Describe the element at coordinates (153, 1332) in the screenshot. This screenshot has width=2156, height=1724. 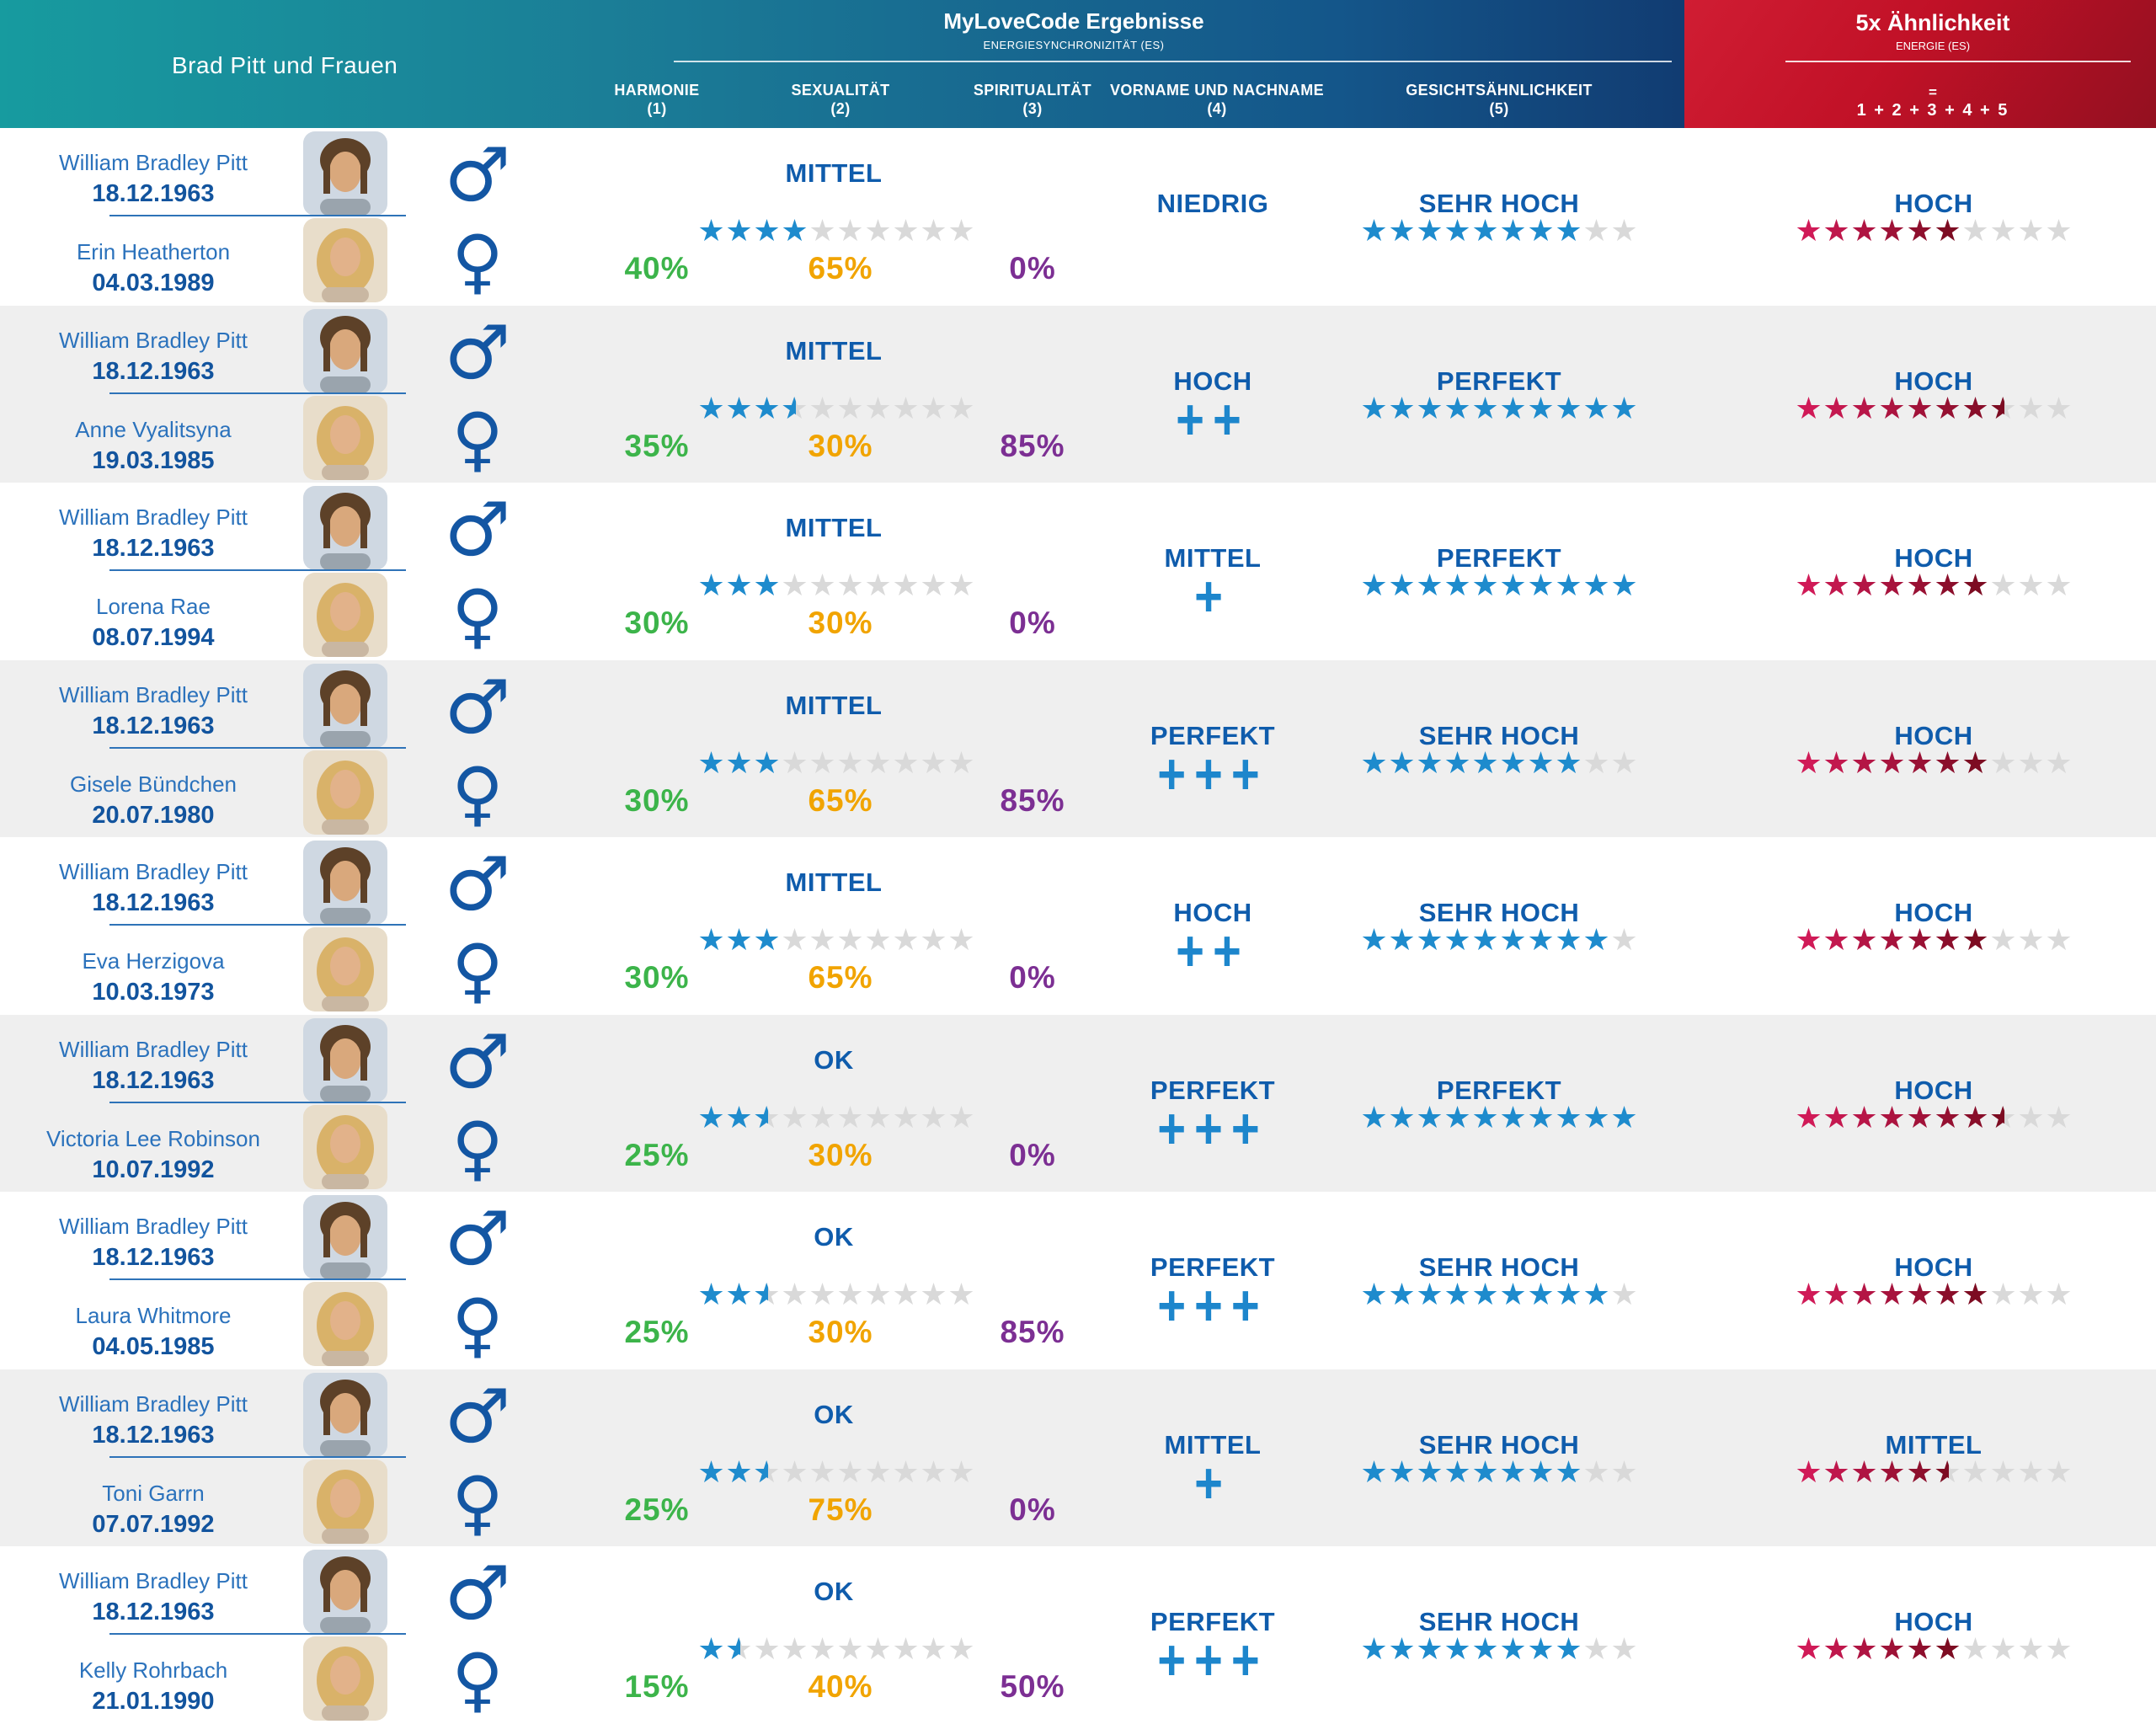
I see `female-person: Laura Whitmore 04.05.1985` at that location.